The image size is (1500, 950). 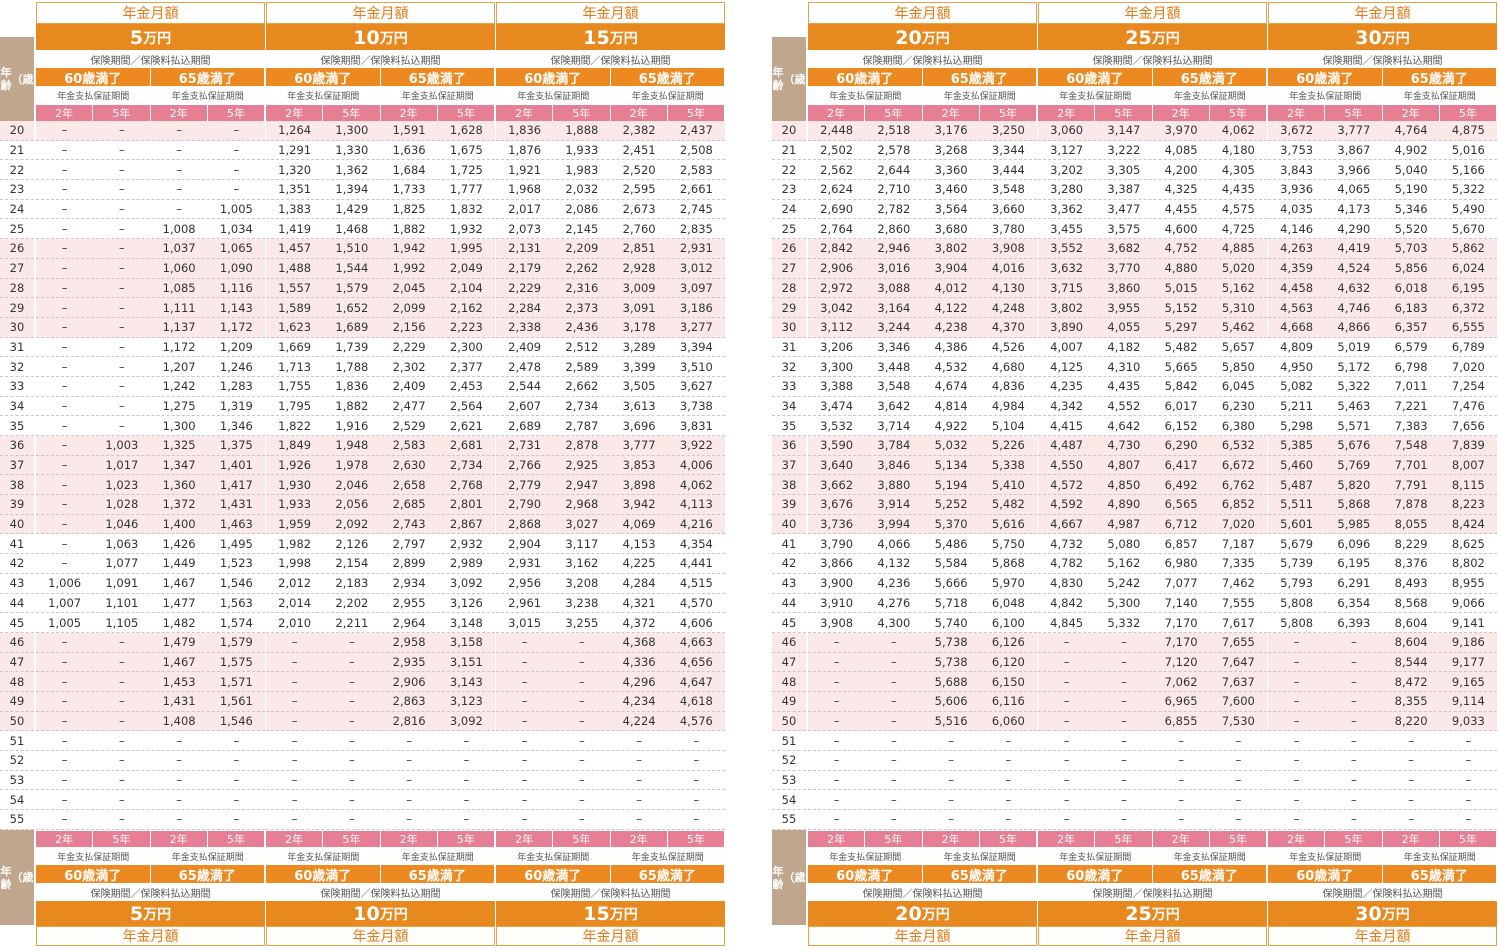 What do you see at coordinates (352, 366) in the screenshot?
I see `cell-value: 1,788` at bounding box center [352, 366].